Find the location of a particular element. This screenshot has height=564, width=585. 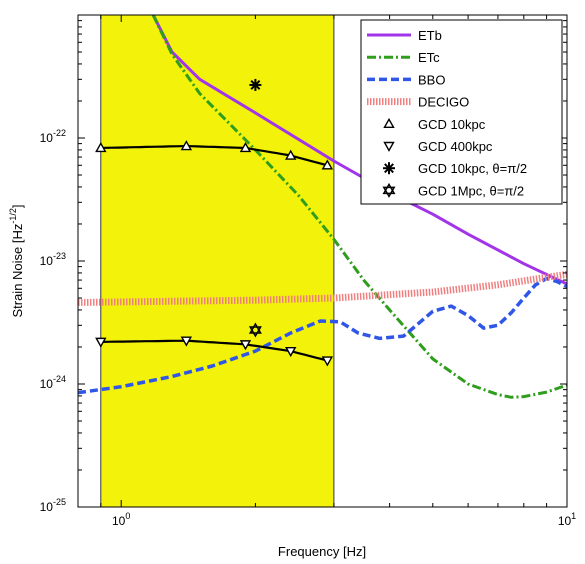

legend-label: ETb is located at coordinates (430, 35).